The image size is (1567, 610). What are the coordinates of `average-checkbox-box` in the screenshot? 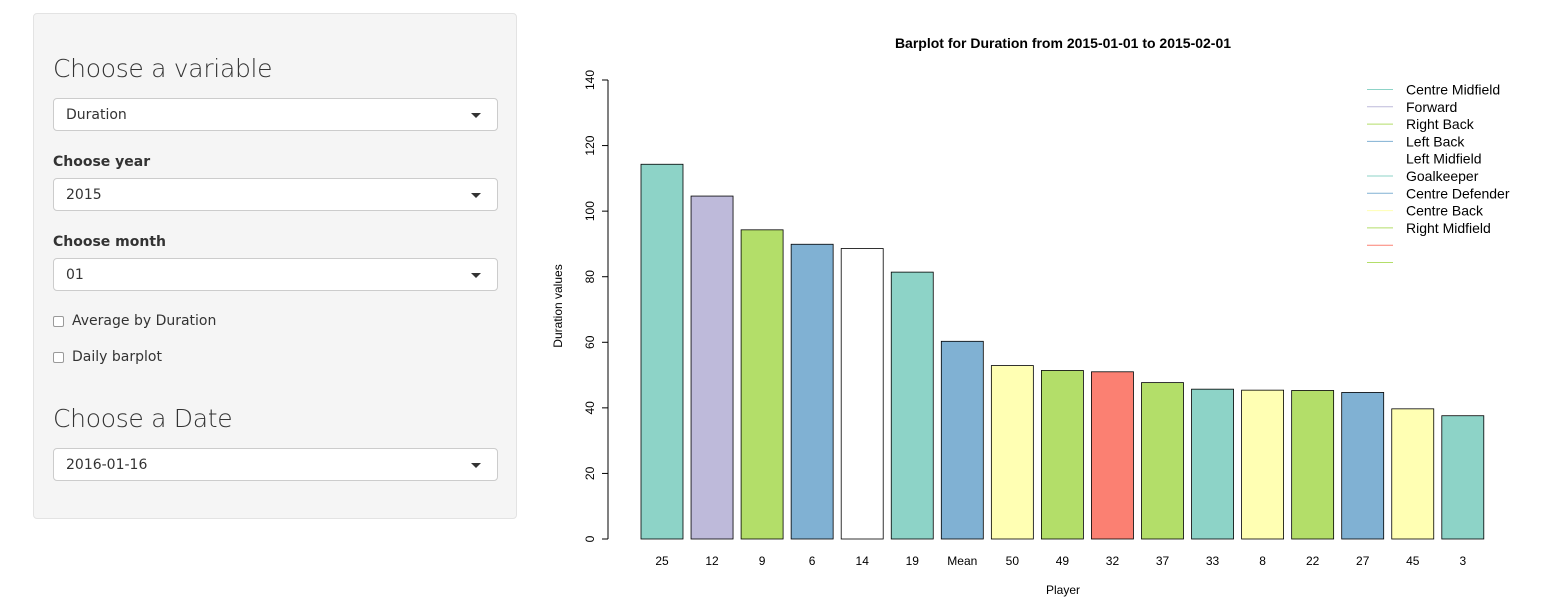 It's located at (58, 321).